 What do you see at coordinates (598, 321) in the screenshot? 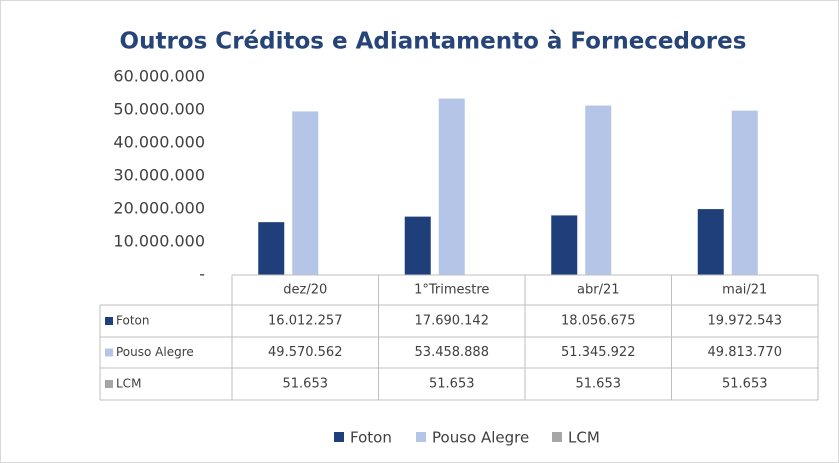
I see `table-value: 18.056.675` at bounding box center [598, 321].